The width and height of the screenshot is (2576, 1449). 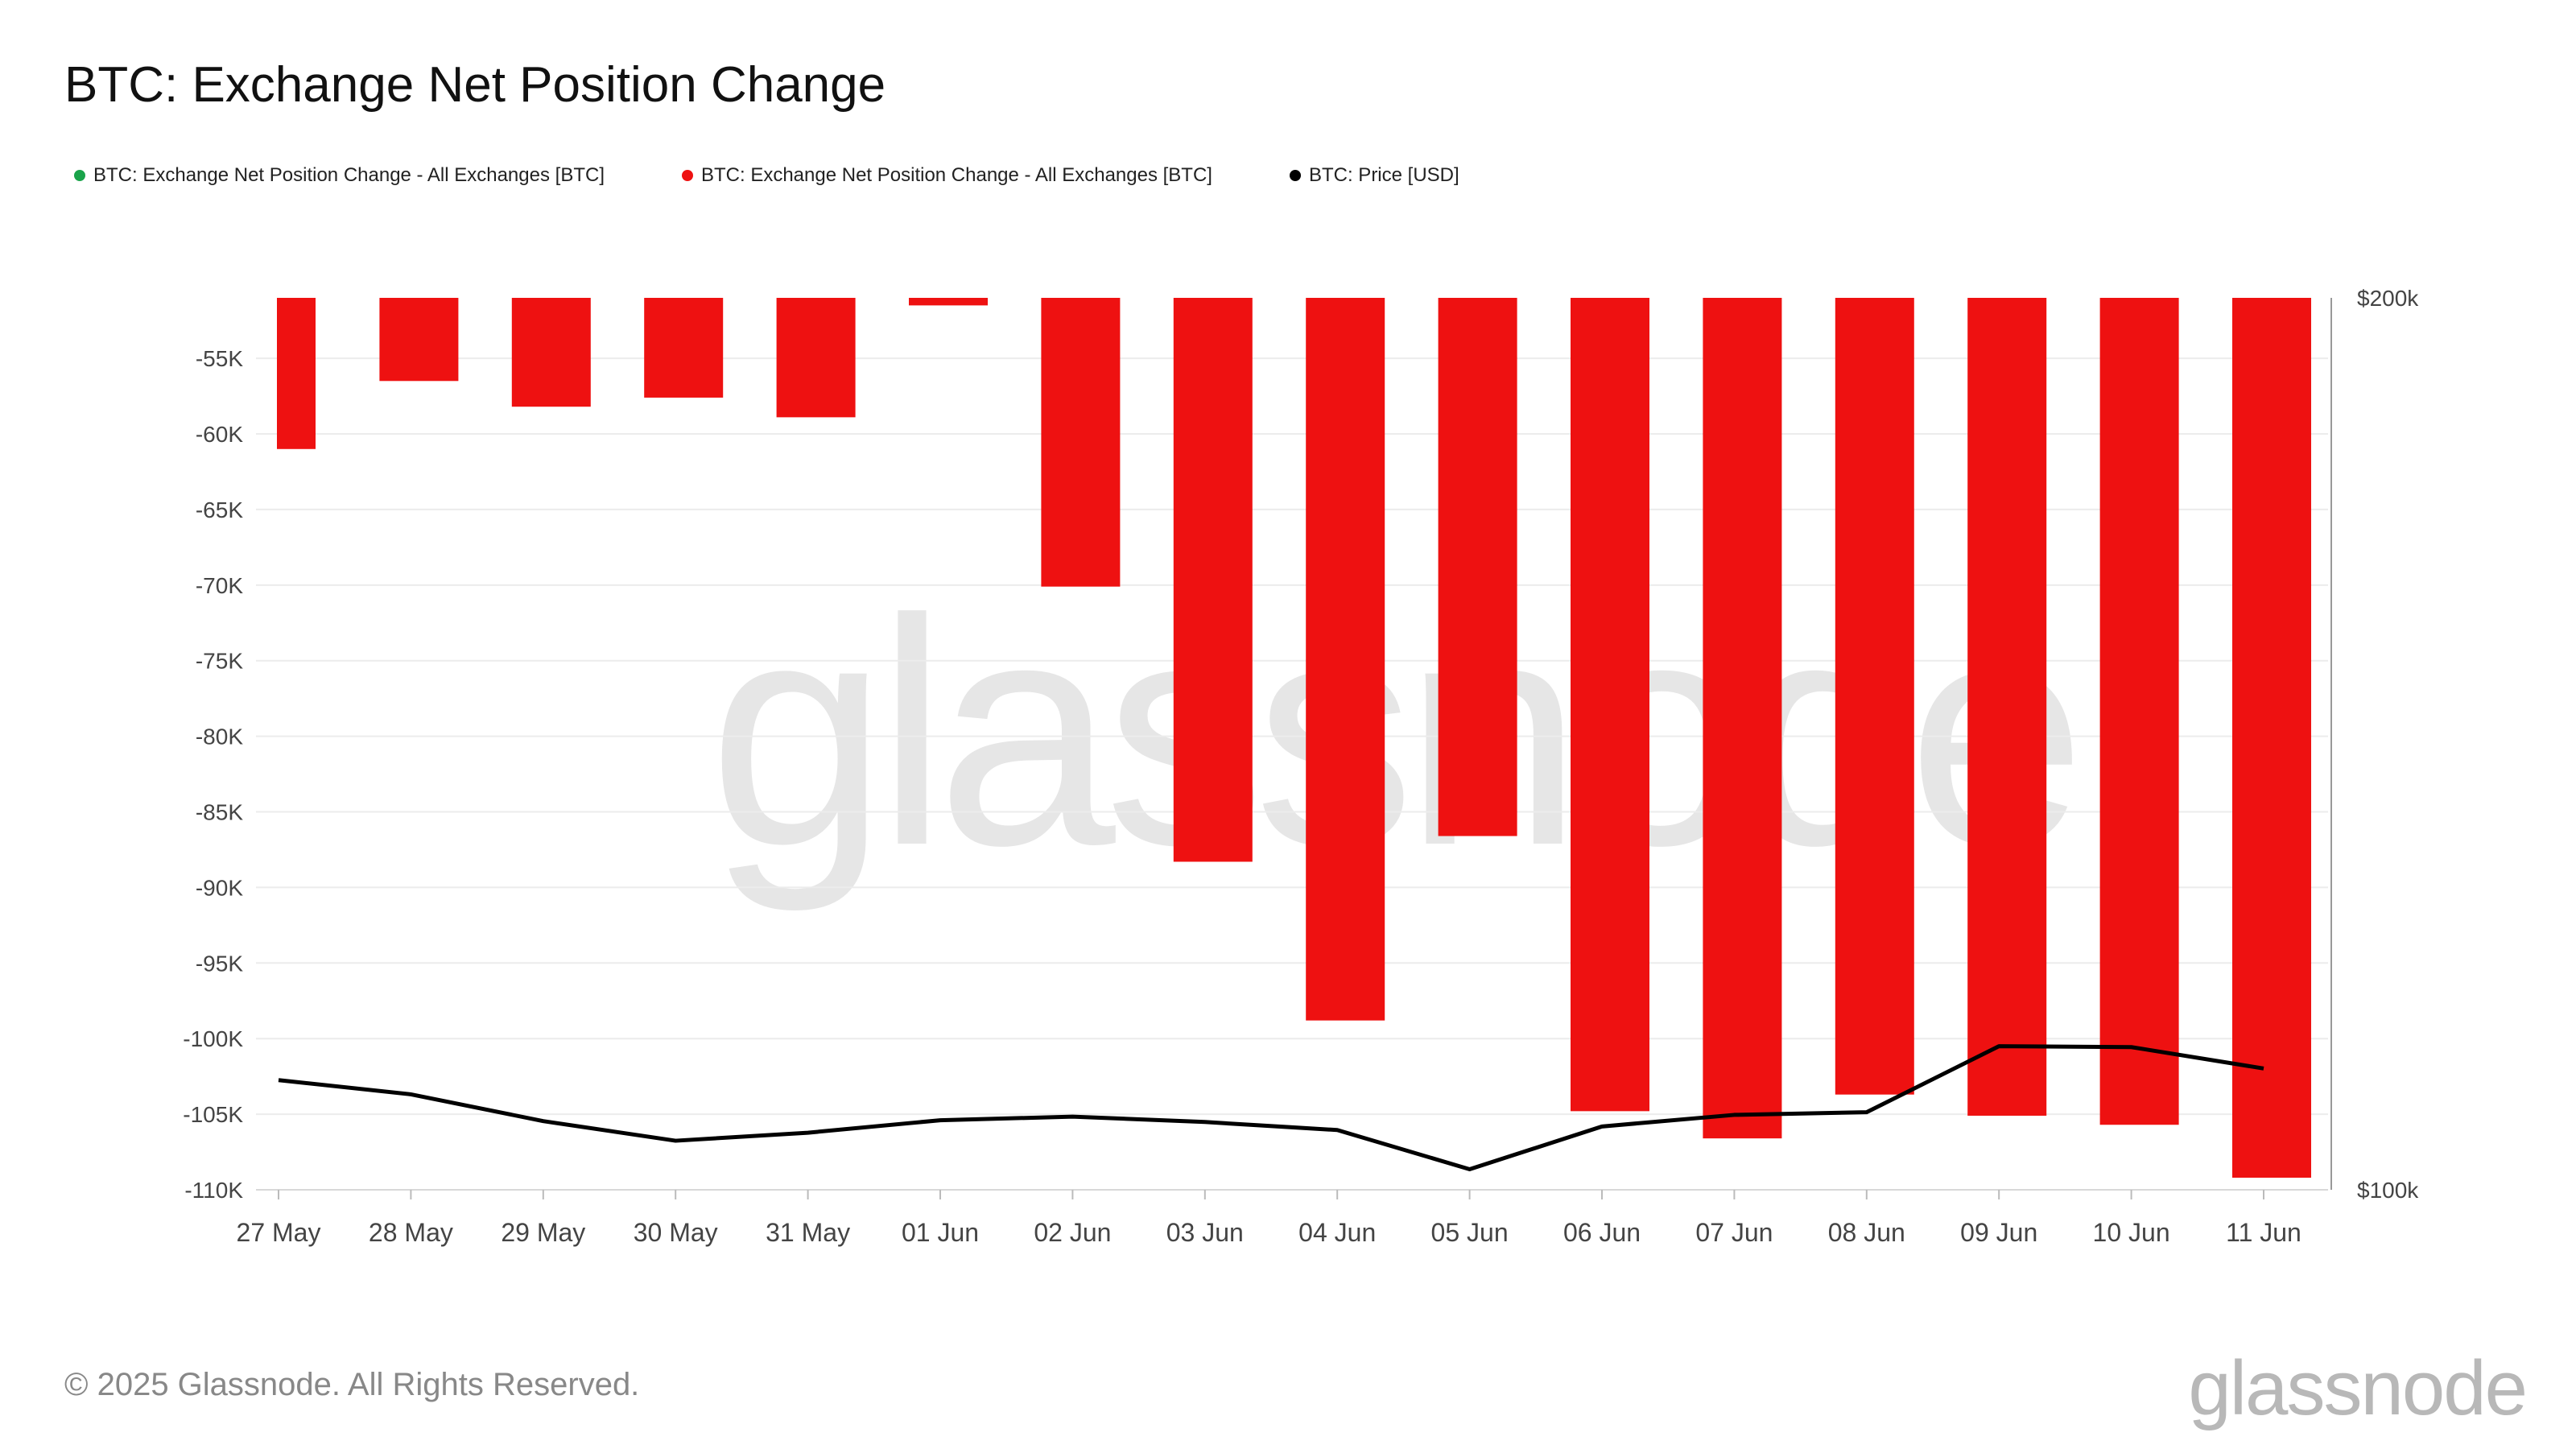 I want to click on x-tick-label: 03 Jun, so click(x=1205, y=1232).